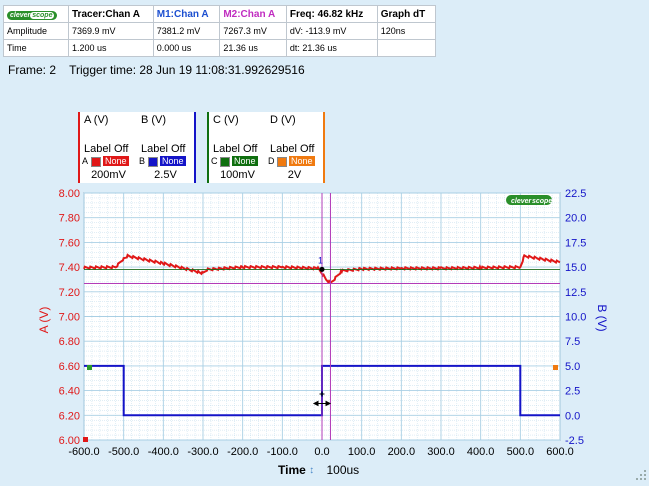  What do you see at coordinates (343, 470) in the screenshot?
I see `time-scale-value: 100us` at bounding box center [343, 470].